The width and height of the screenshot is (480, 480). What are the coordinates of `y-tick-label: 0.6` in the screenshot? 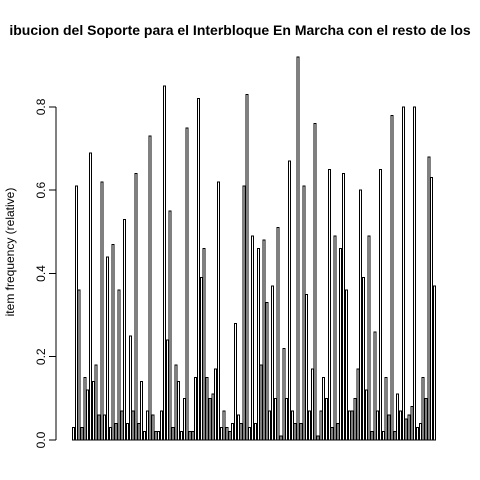 It's located at (41, 190).